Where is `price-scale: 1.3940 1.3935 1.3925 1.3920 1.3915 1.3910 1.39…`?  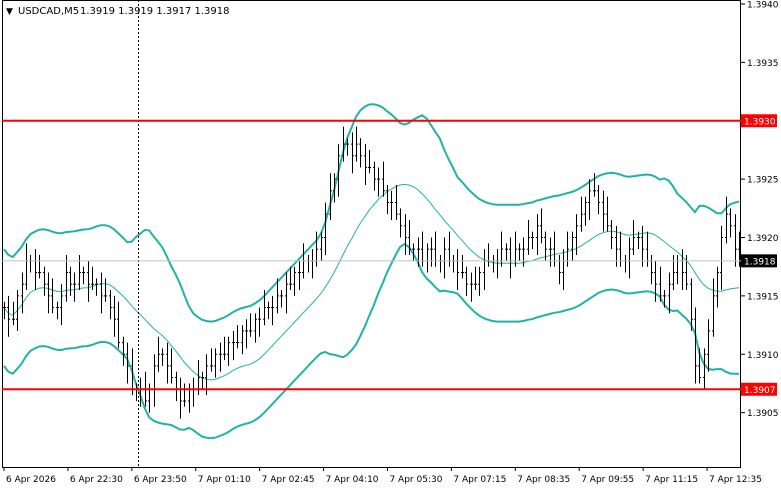 price-scale: 1.3940 1.3935 1.3925 1.3920 1.3915 1.3910 1.39… is located at coordinates (760, 210).